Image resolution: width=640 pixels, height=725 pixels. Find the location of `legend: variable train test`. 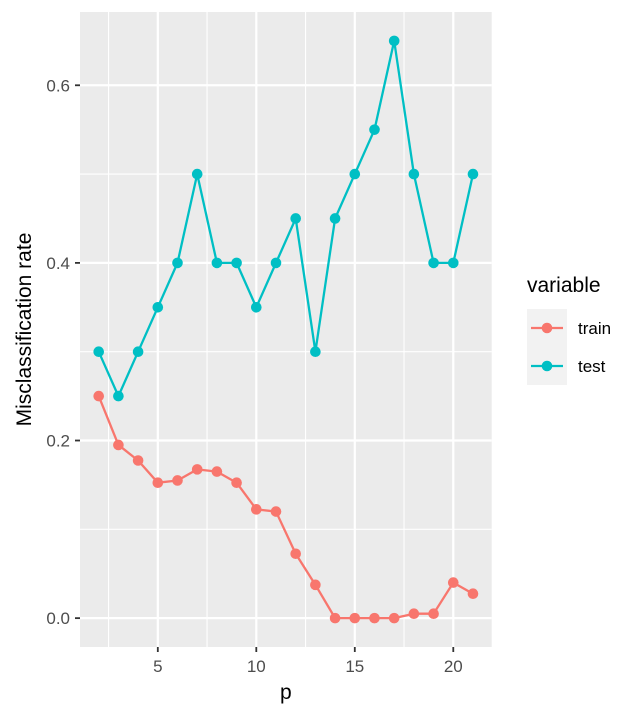

legend: variable train test is located at coordinates (569, 329).